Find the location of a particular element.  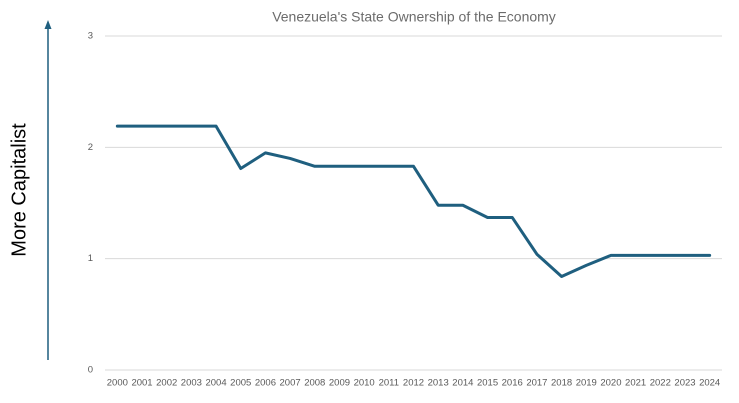

x-tick-label: 2004 is located at coordinates (215, 383).